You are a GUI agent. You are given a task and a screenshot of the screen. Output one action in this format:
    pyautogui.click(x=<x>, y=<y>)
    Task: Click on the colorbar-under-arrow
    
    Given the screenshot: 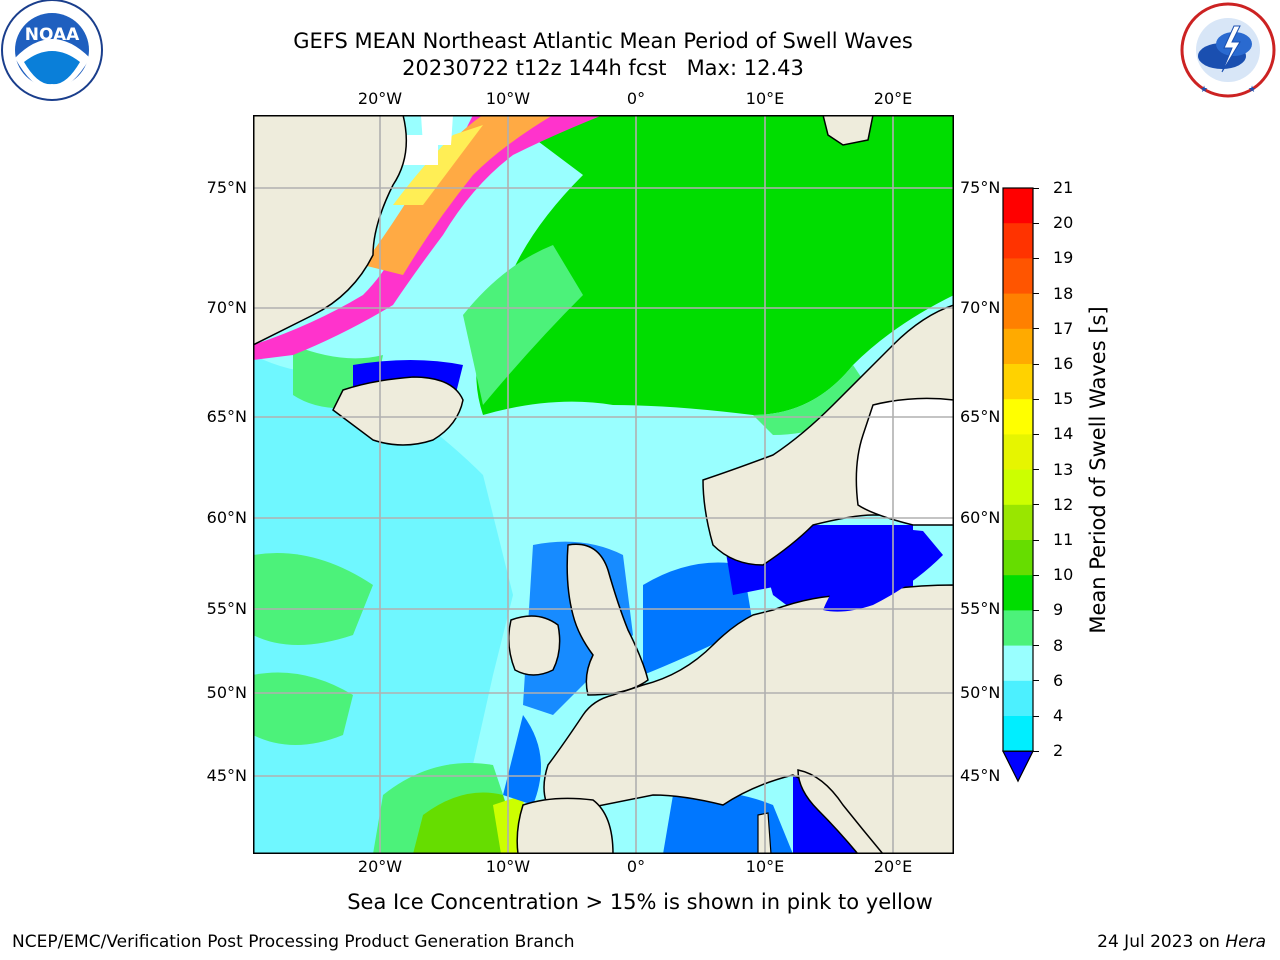 What is the action you would take?
    pyautogui.click(x=1018, y=766)
    